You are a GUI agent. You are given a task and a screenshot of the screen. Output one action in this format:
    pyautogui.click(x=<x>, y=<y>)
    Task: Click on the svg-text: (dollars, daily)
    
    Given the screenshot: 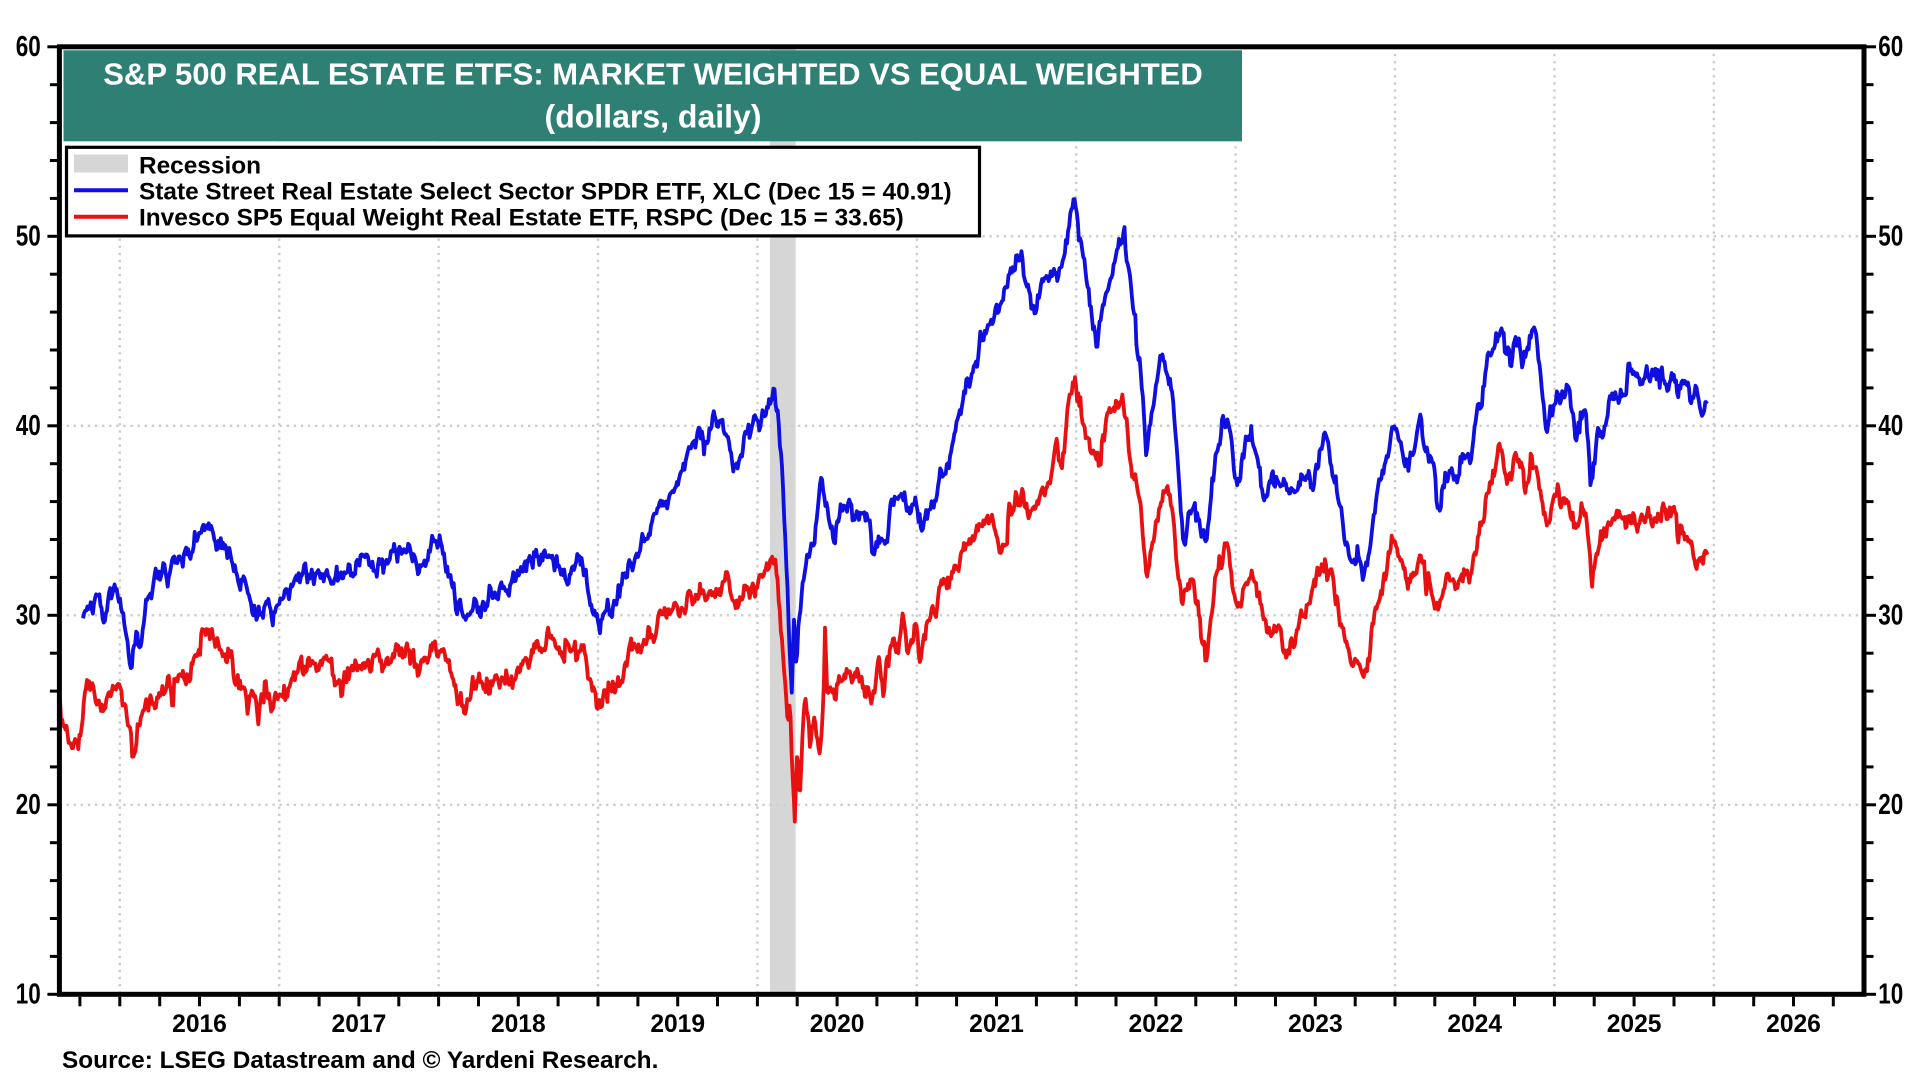 What is the action you would take?
    pyautogui.click(x=653, y=117)
    